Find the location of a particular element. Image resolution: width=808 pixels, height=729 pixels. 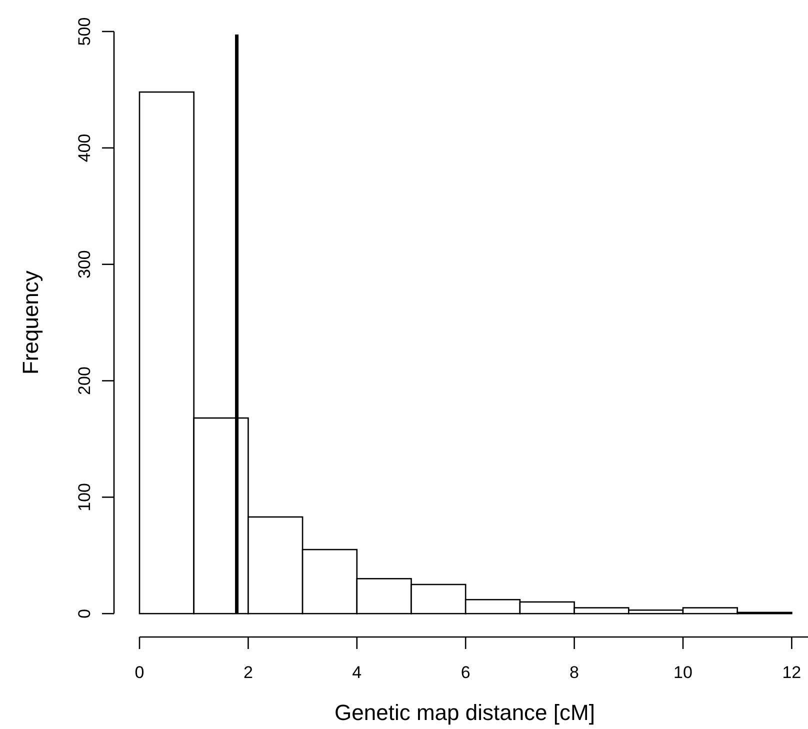

x-tick-label: 4 is located at coordinates (357, 672).